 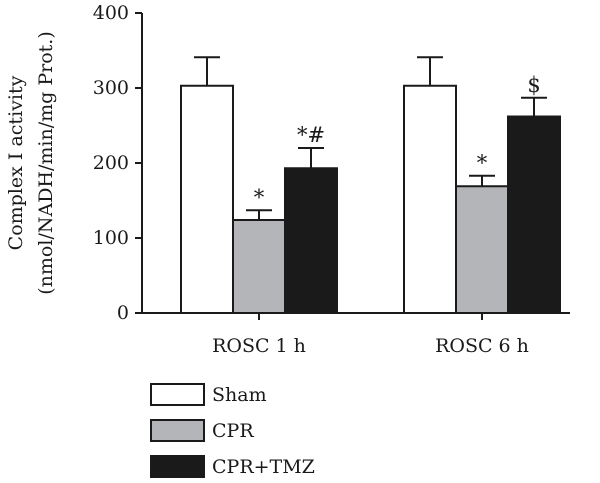 I want to click on y-tick-label: 200, so click(x=111, y=163).